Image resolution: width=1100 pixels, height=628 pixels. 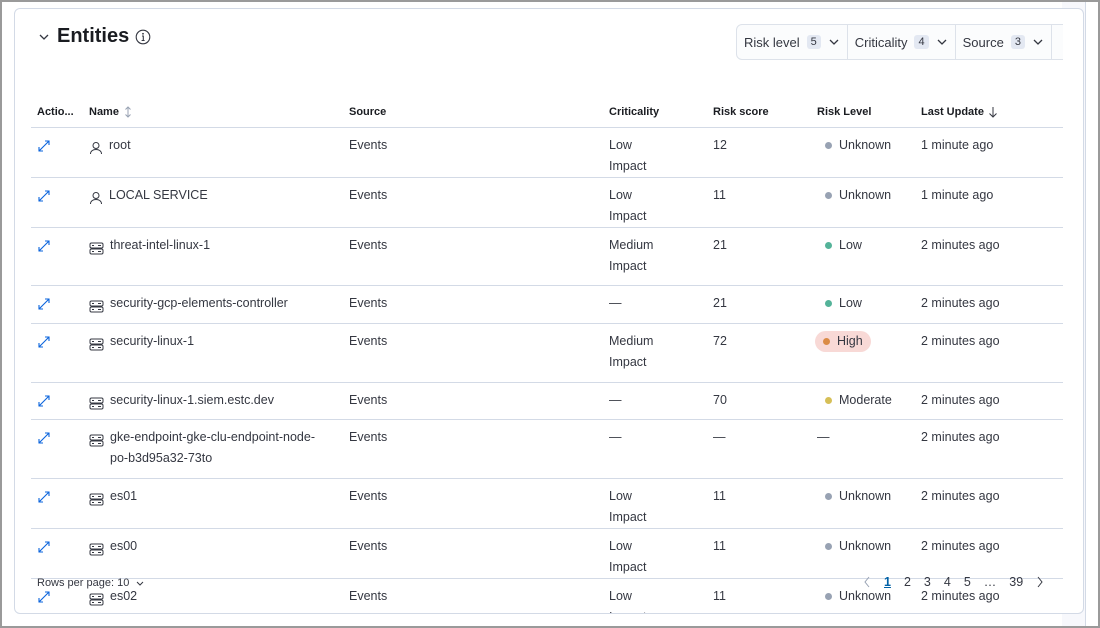 I want to click on section-title: Entities, so click(x=93, y=36).